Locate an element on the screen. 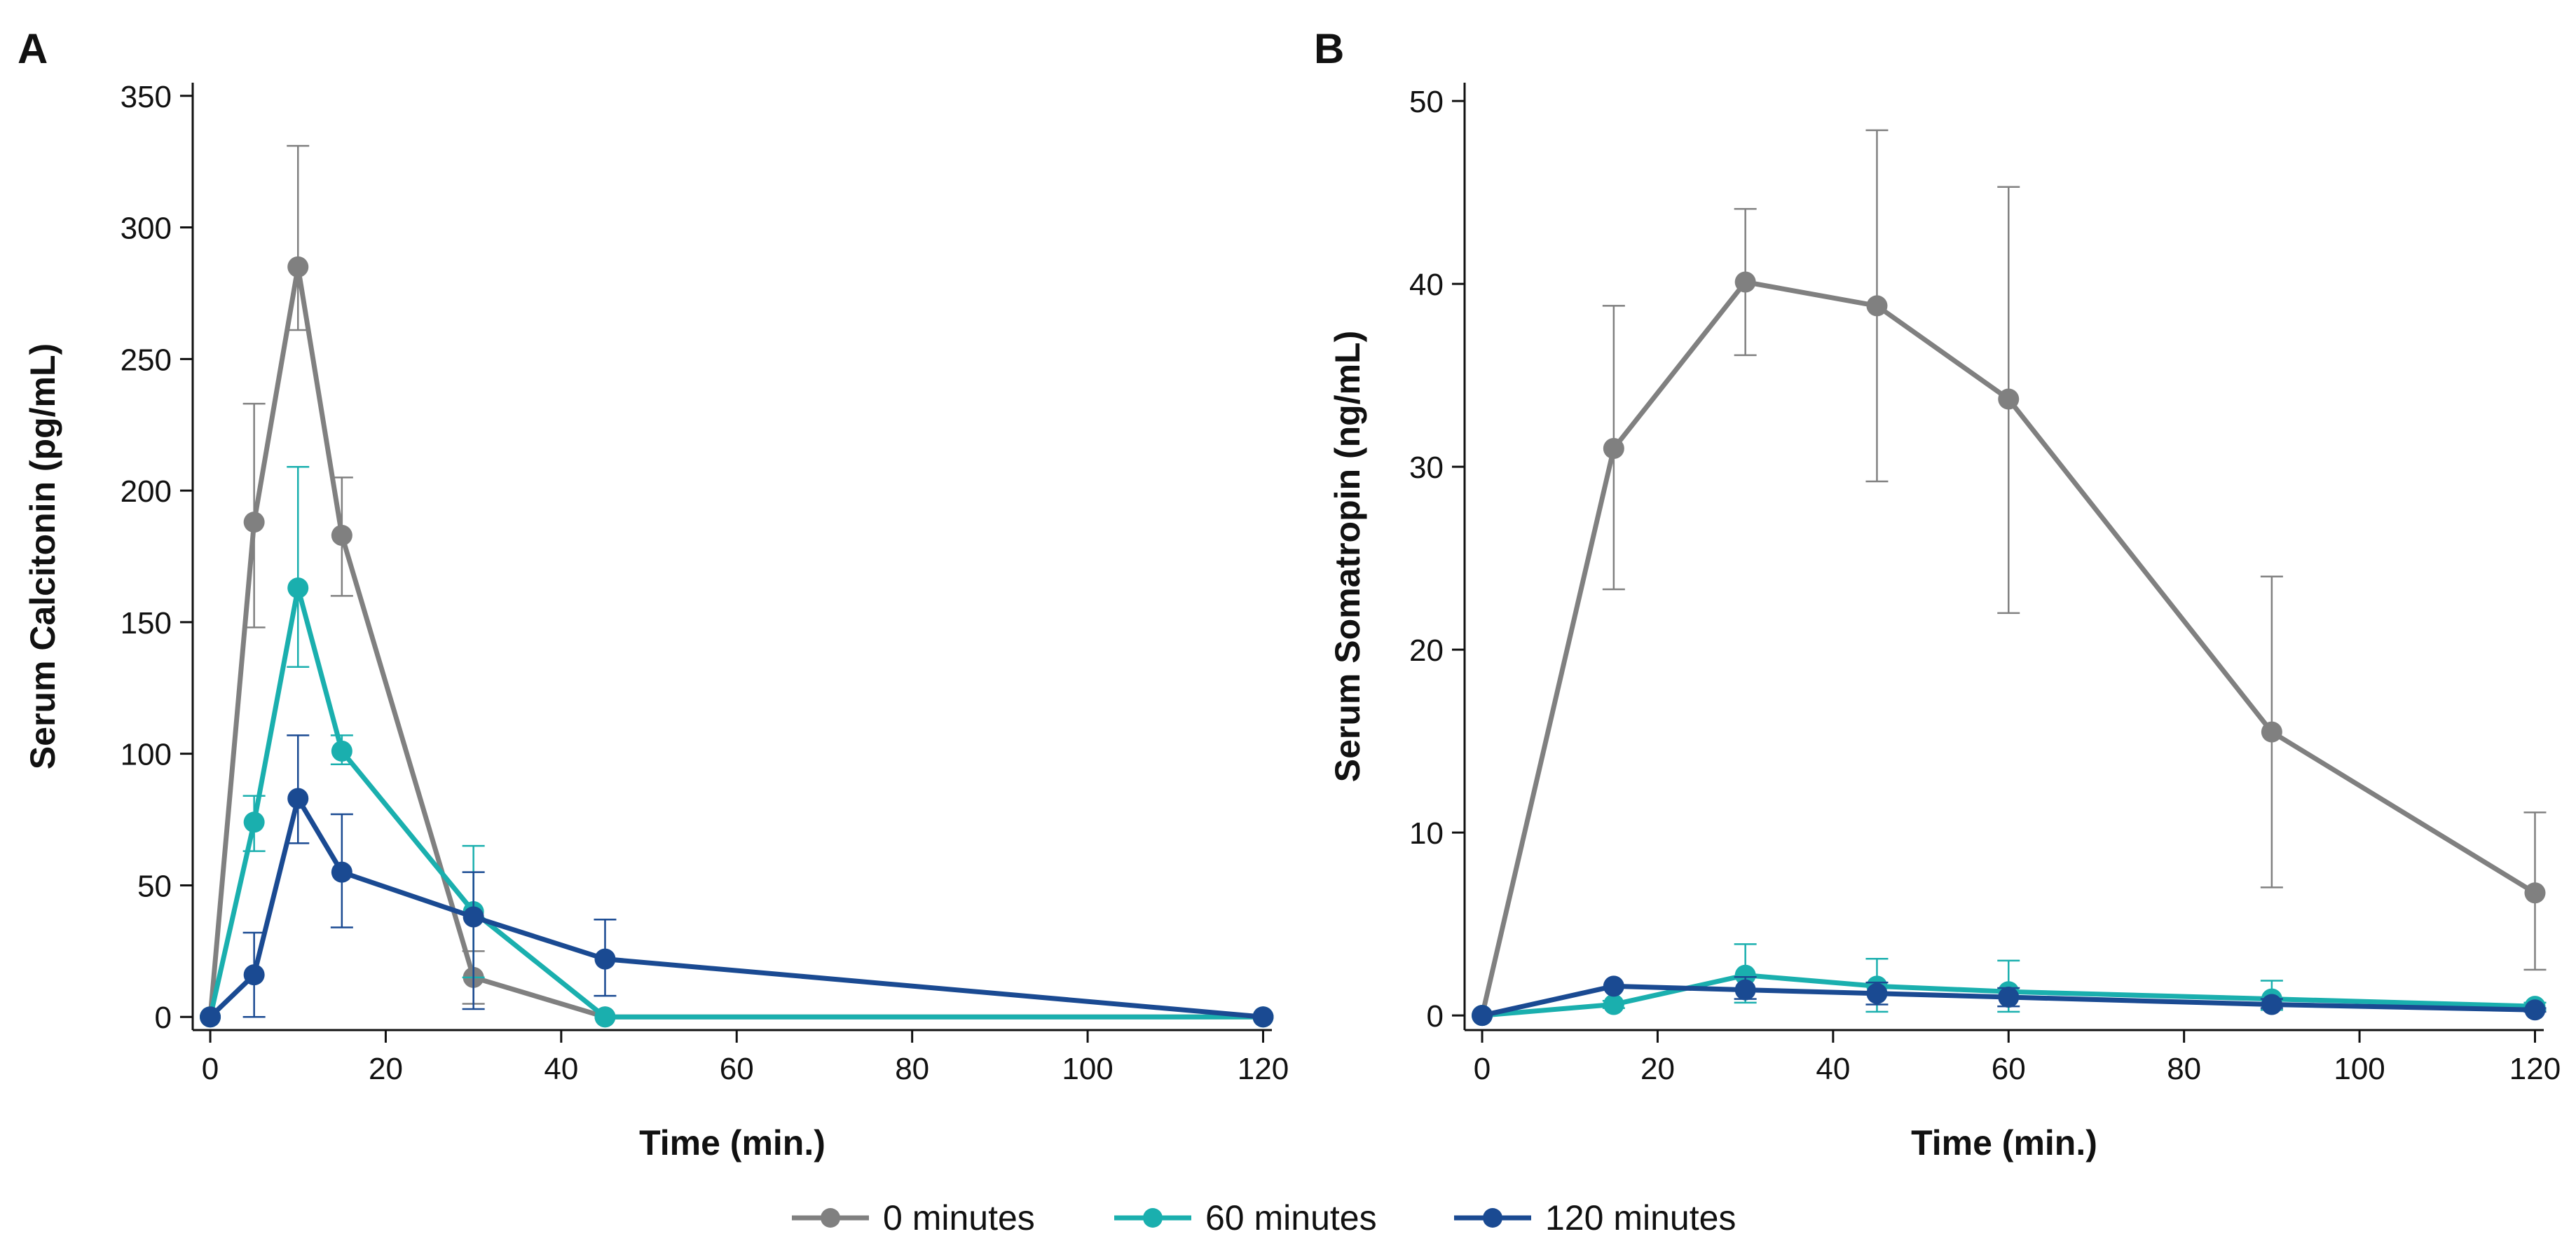 Image resolution: width=2576 pixels, height=1248 pixels. legend-label: 120 minutes is located at coordinates (1640, 1217).